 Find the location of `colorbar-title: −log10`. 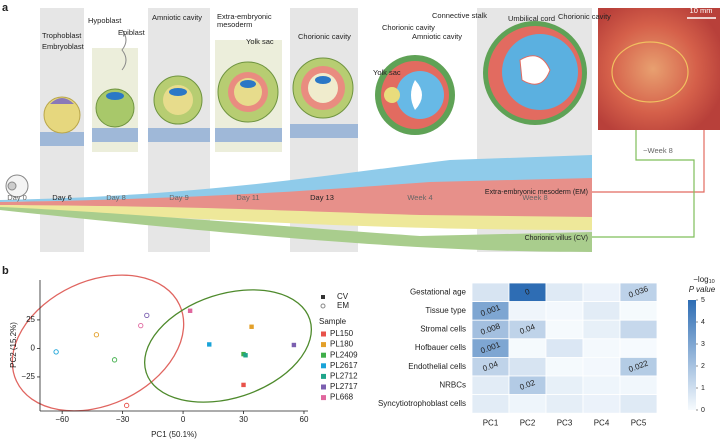

colorbar-title: −log10 is located at coordinates (703, 280).